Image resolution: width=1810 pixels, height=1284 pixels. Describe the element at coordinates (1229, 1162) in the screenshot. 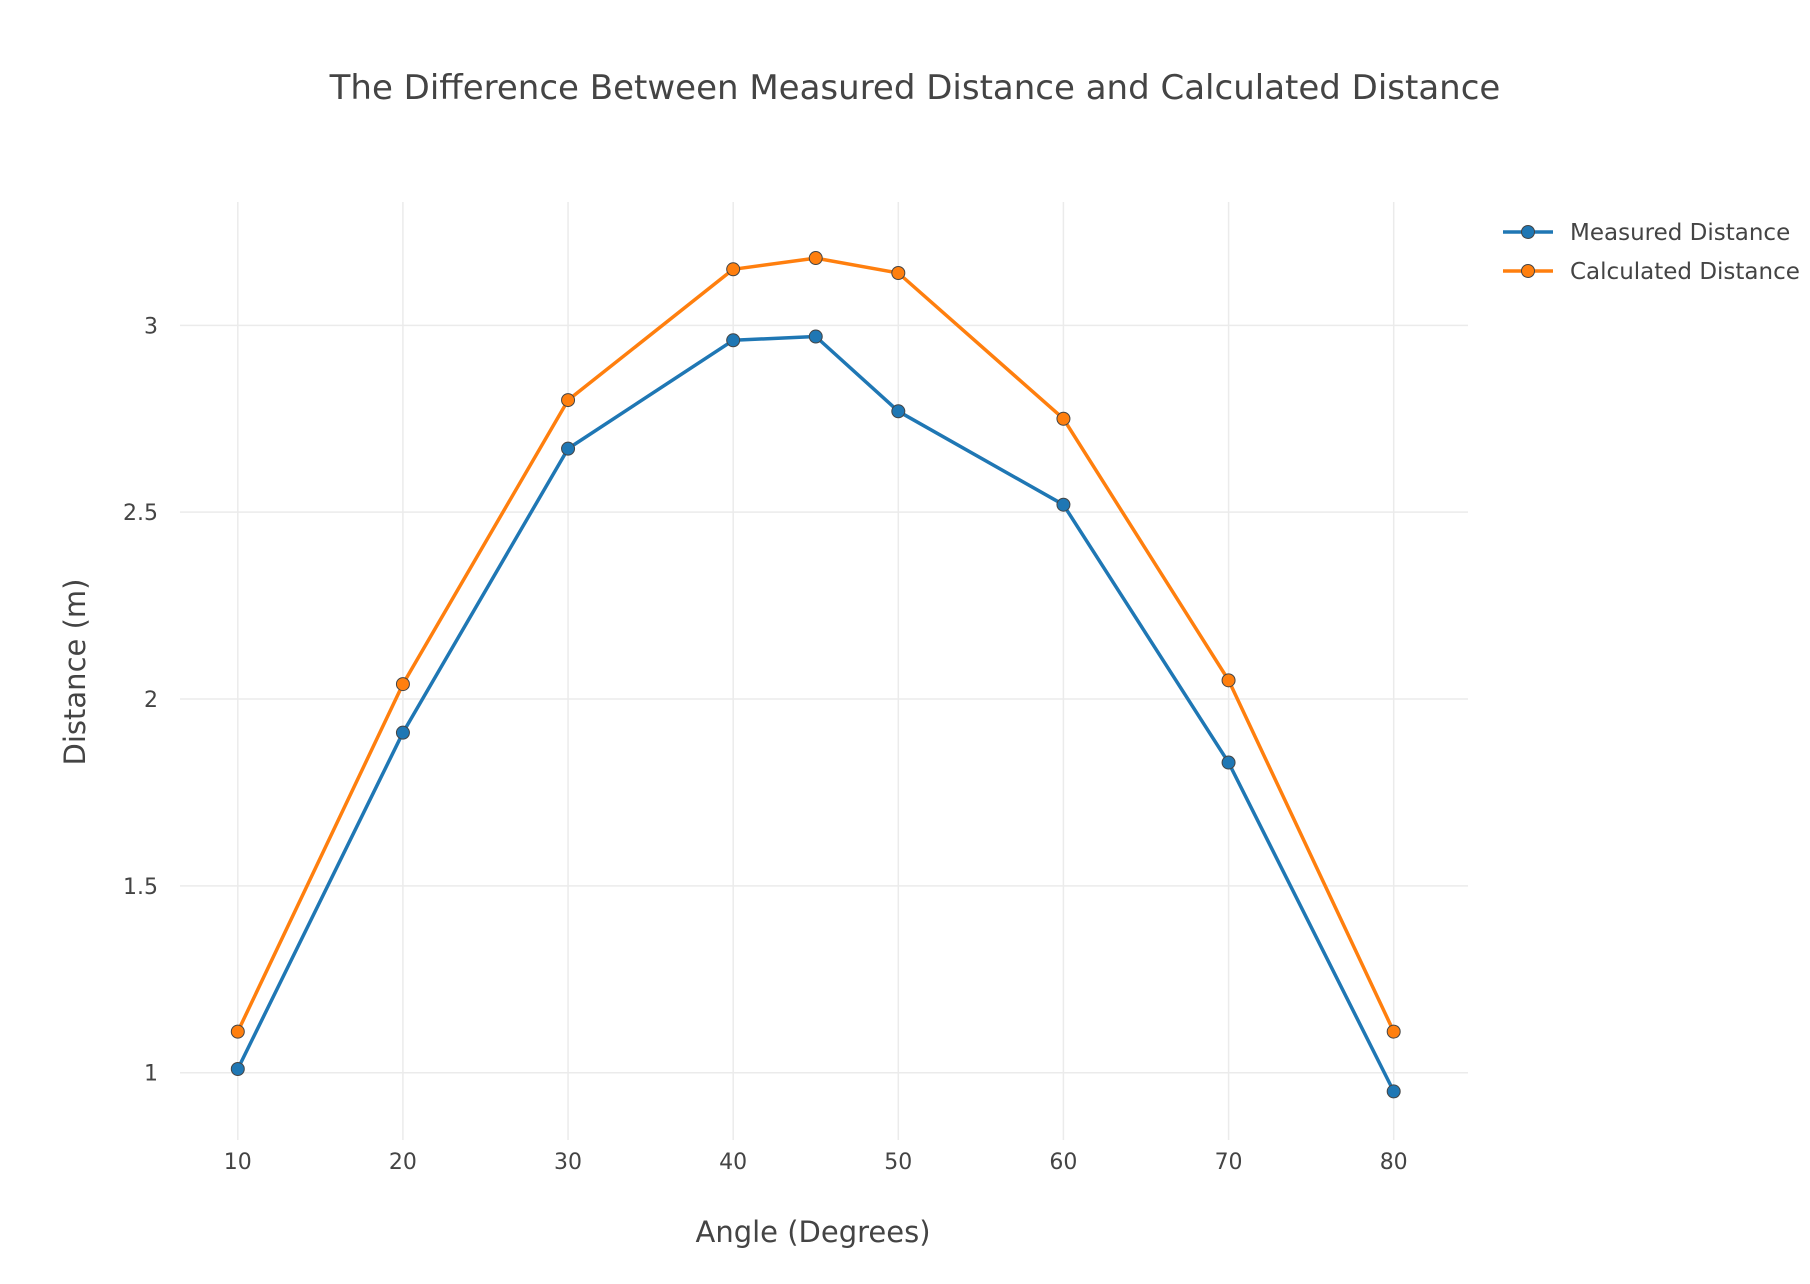

I see `x-tick-label: 70` at that location.